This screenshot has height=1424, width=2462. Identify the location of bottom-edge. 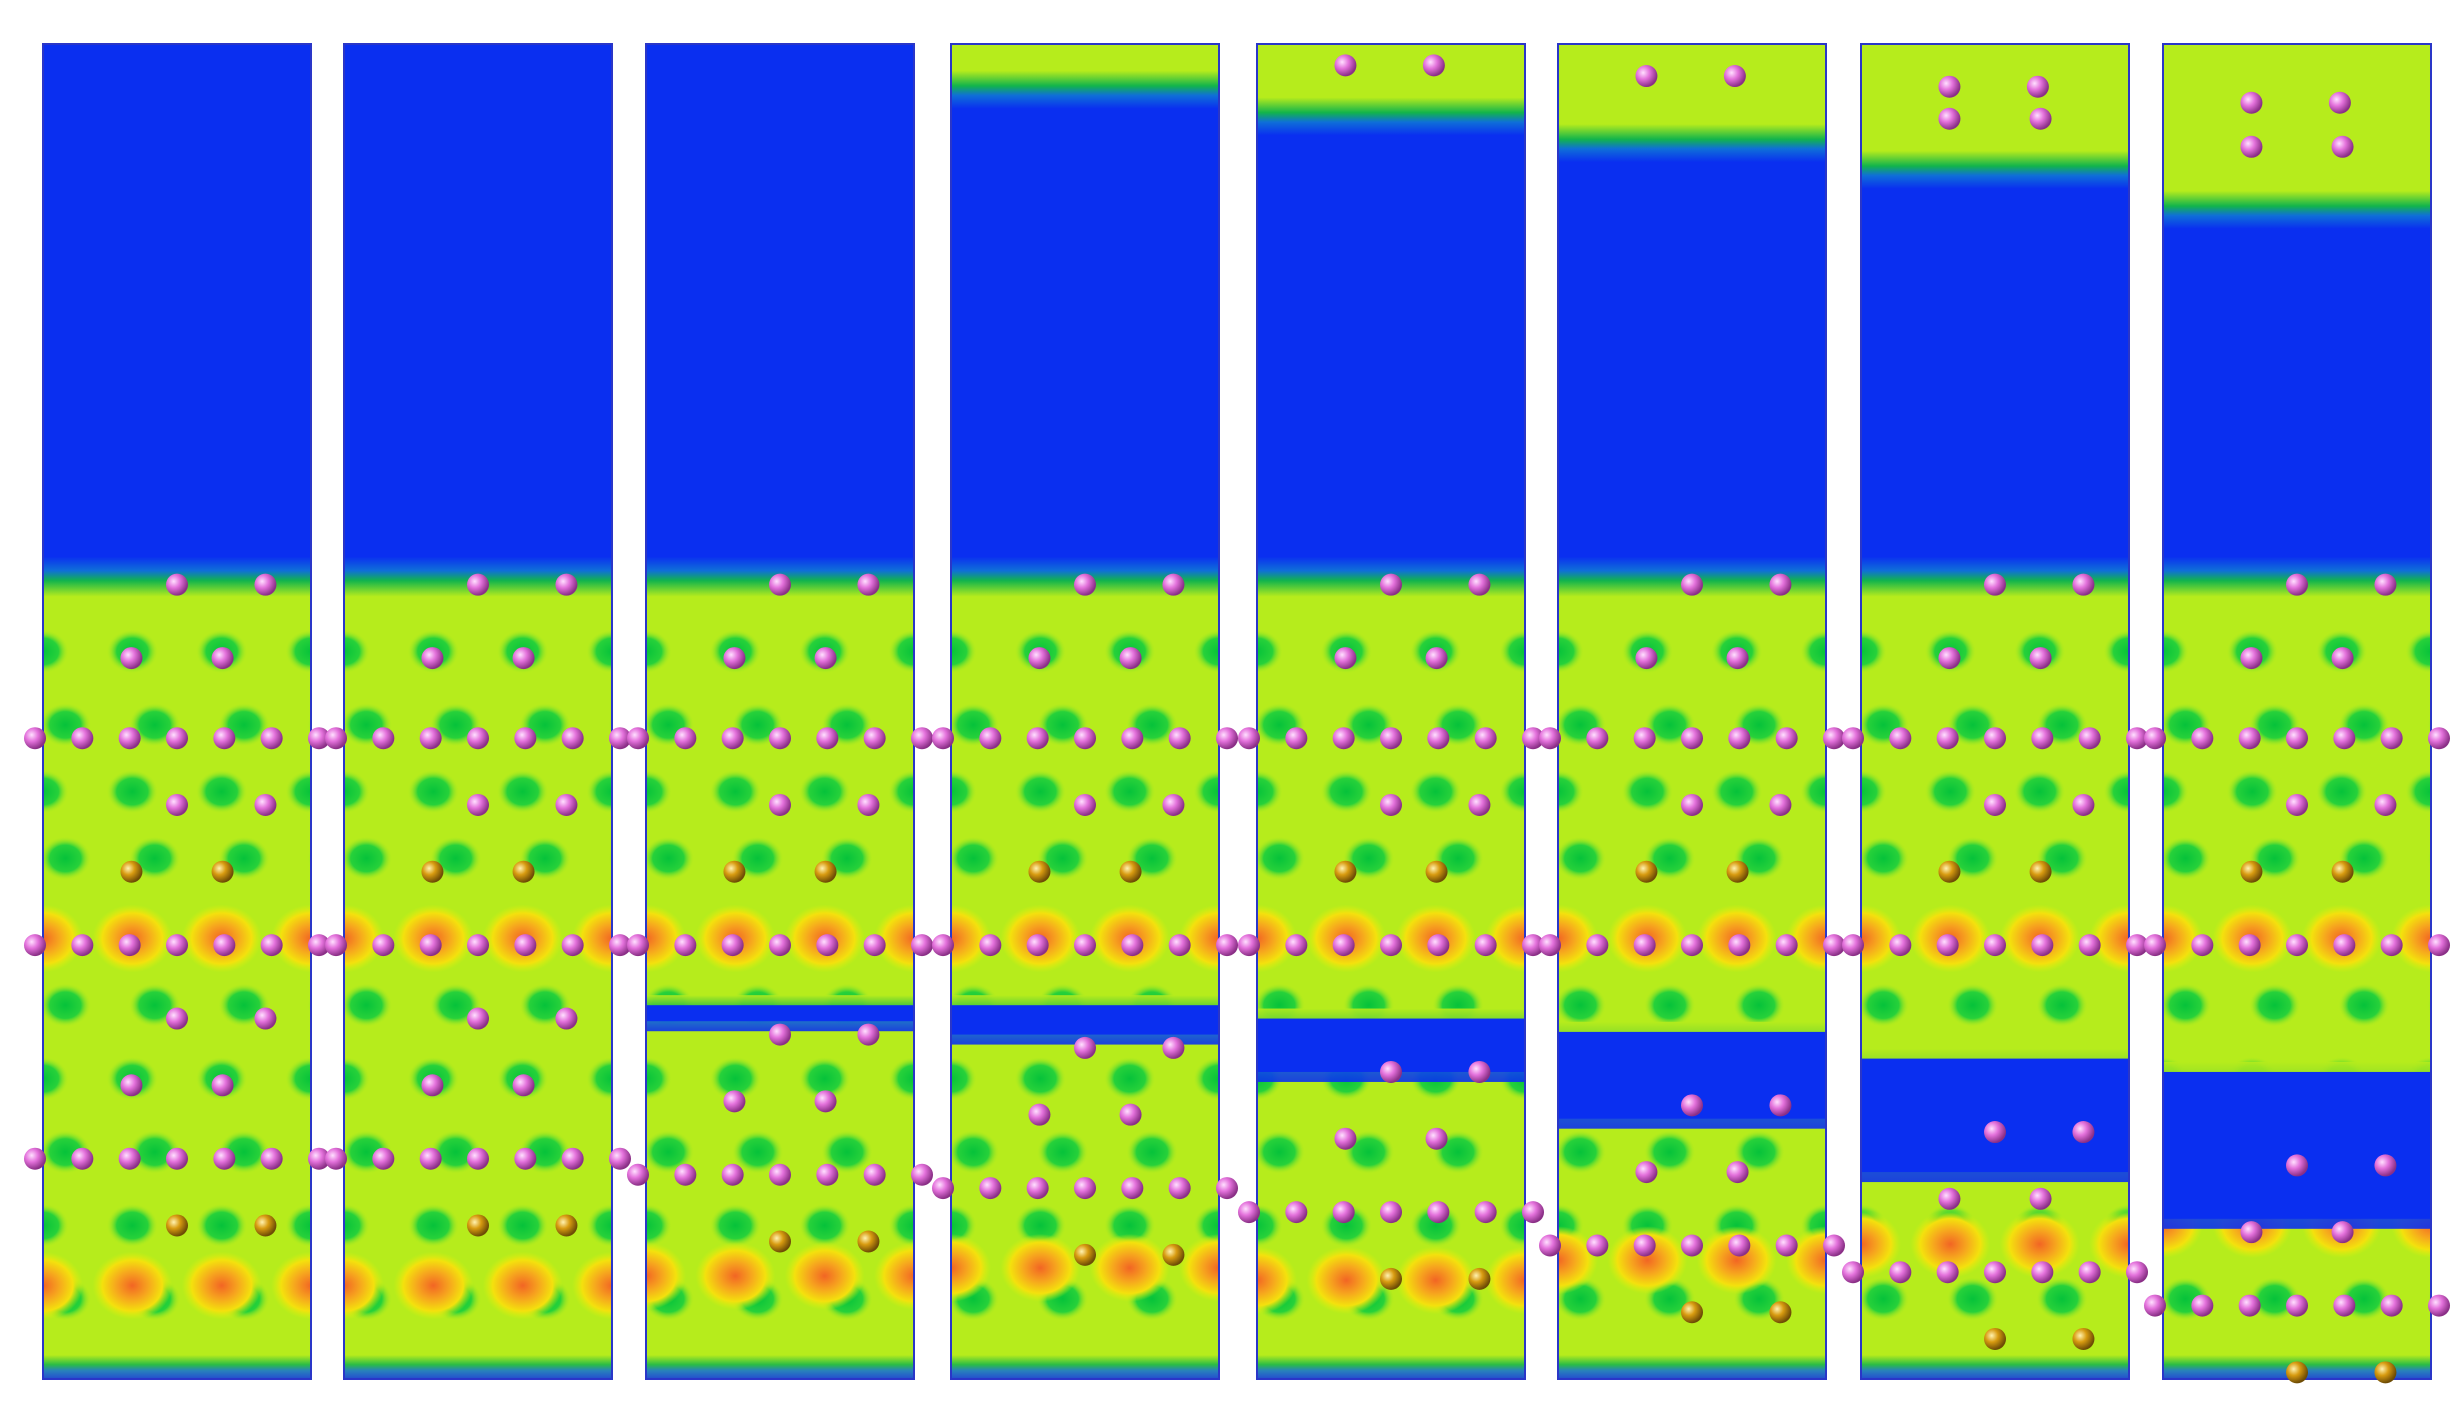
(1391, 1367).